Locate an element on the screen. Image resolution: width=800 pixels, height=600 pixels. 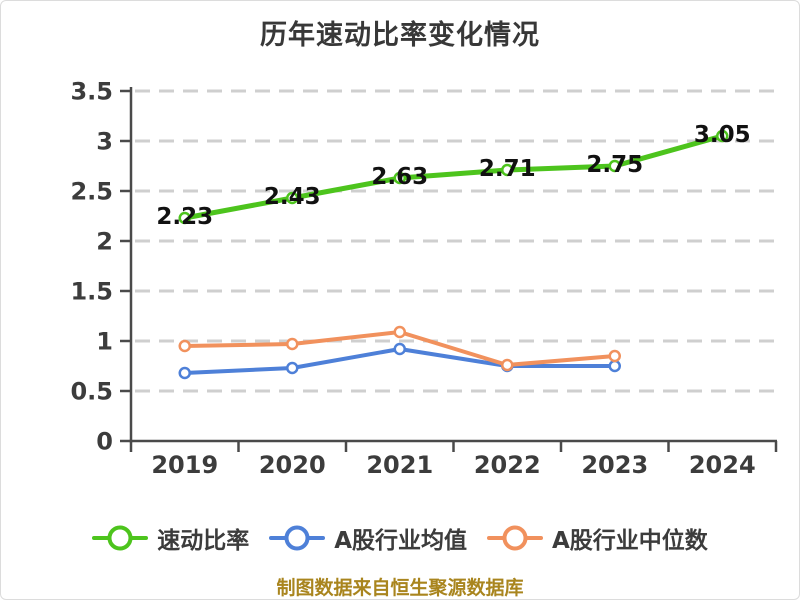
quick-ratio-point-2022 is located at coordinates (507, 170).